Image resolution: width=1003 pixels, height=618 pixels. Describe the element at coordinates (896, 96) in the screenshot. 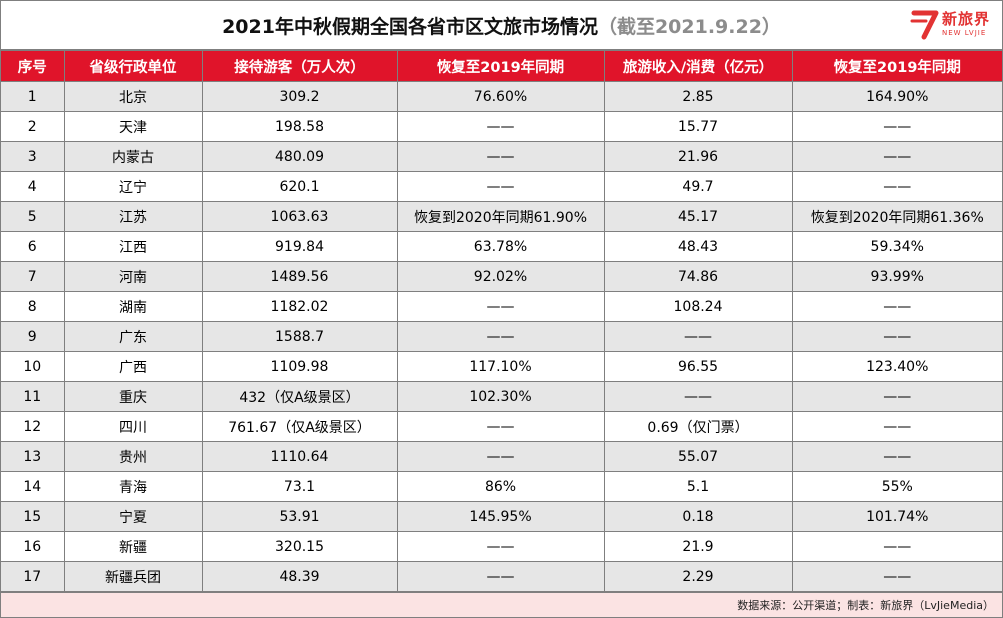

I see `cell-revenue-recovery: 164.90%` at that location.